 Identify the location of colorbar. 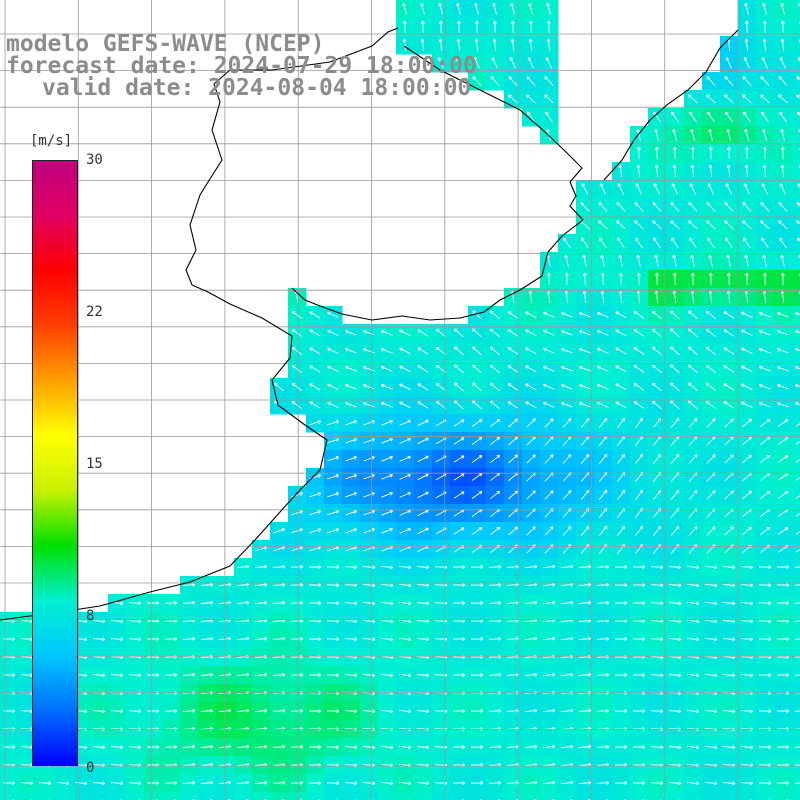
(55, 463).